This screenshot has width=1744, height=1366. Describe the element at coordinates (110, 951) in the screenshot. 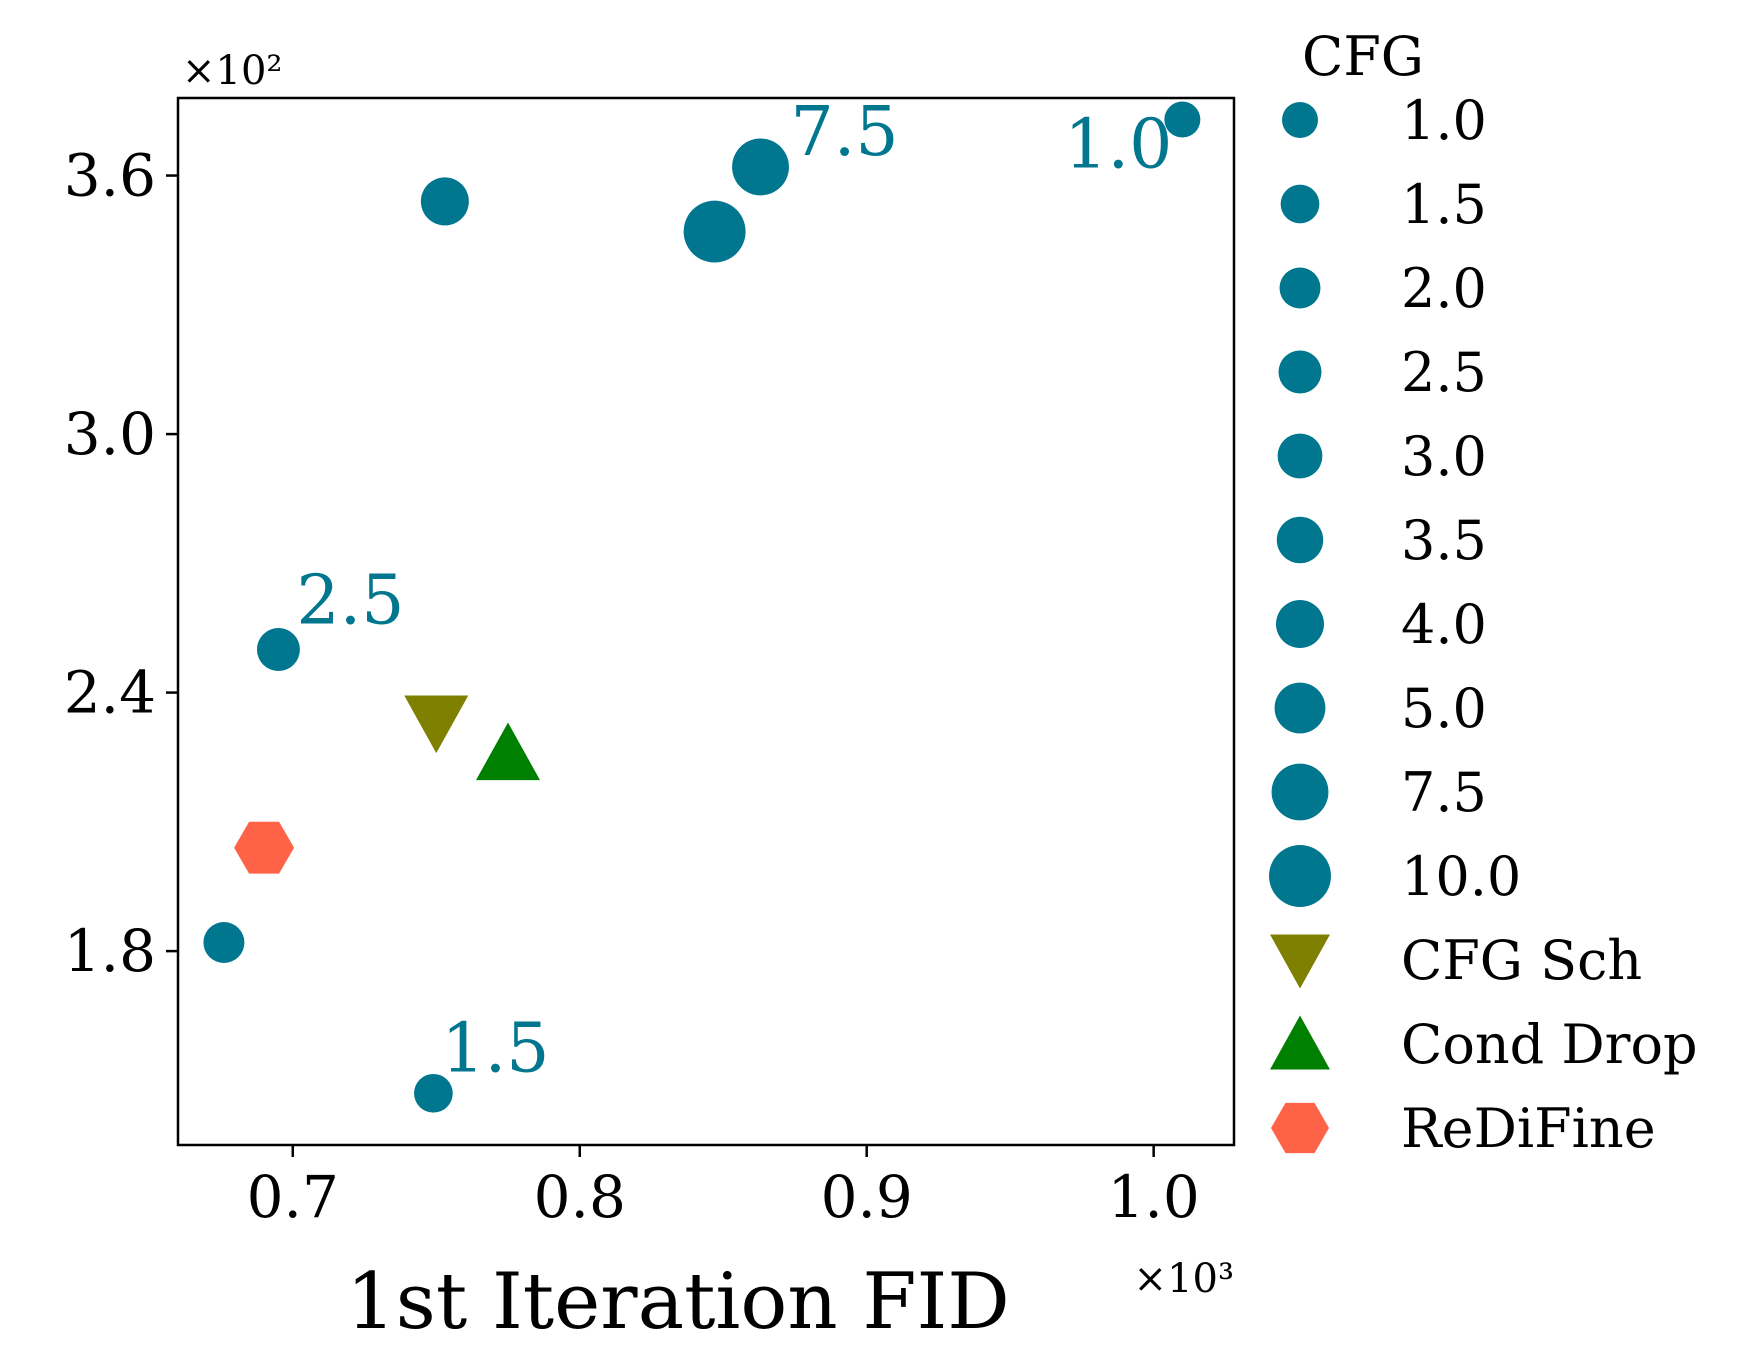

I see `y-tick-label: 1.8` at that location.